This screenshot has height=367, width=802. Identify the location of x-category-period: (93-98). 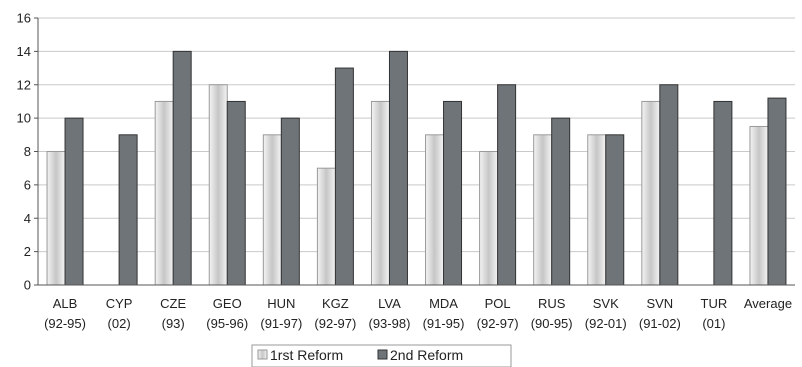
(390, 323).